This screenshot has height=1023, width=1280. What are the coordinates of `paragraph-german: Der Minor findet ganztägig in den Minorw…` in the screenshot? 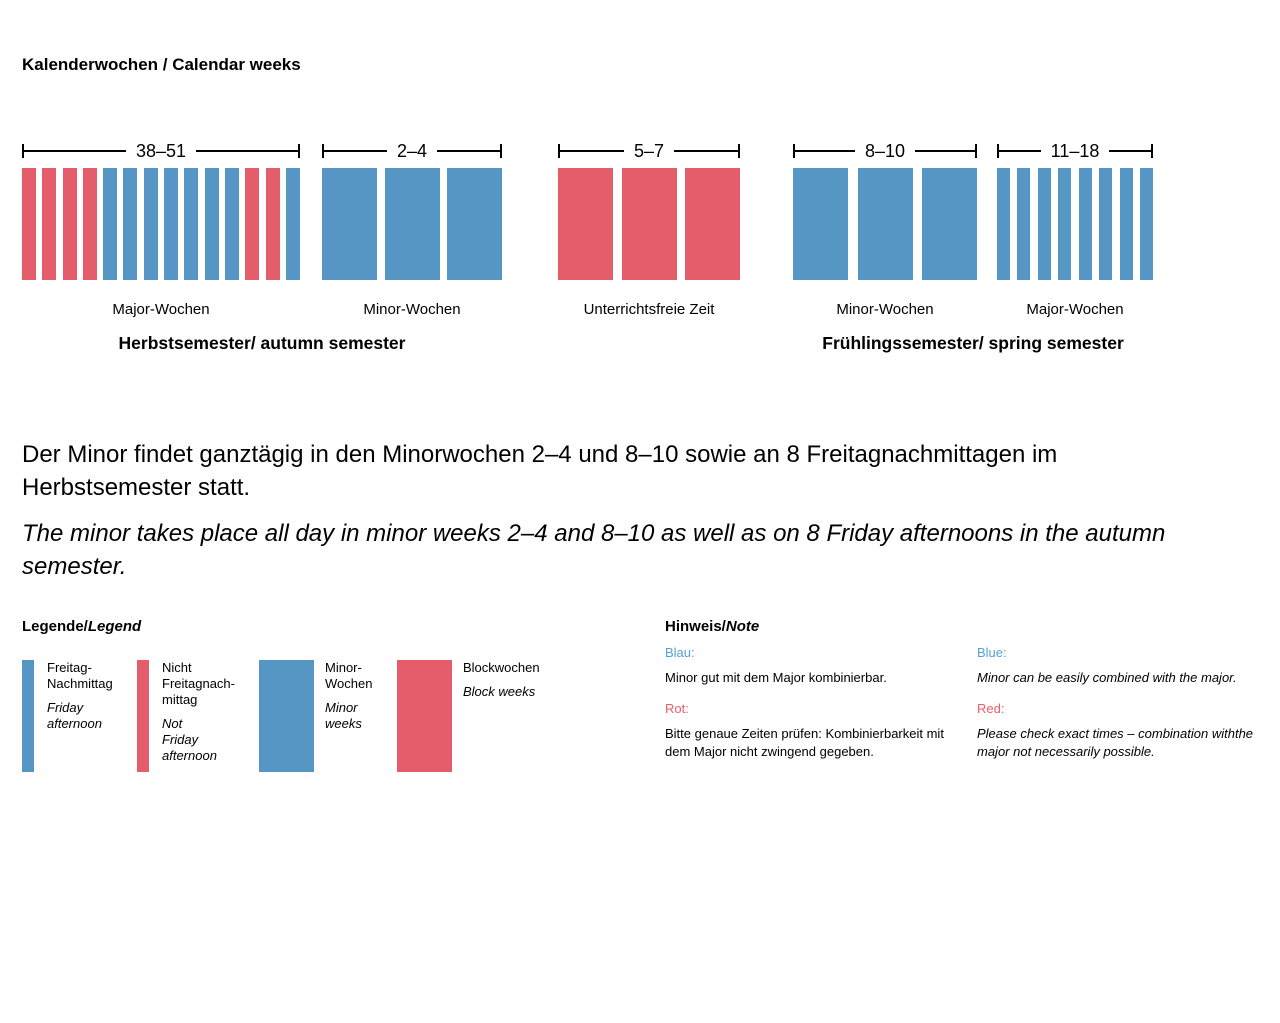 It's located at (540, 471).